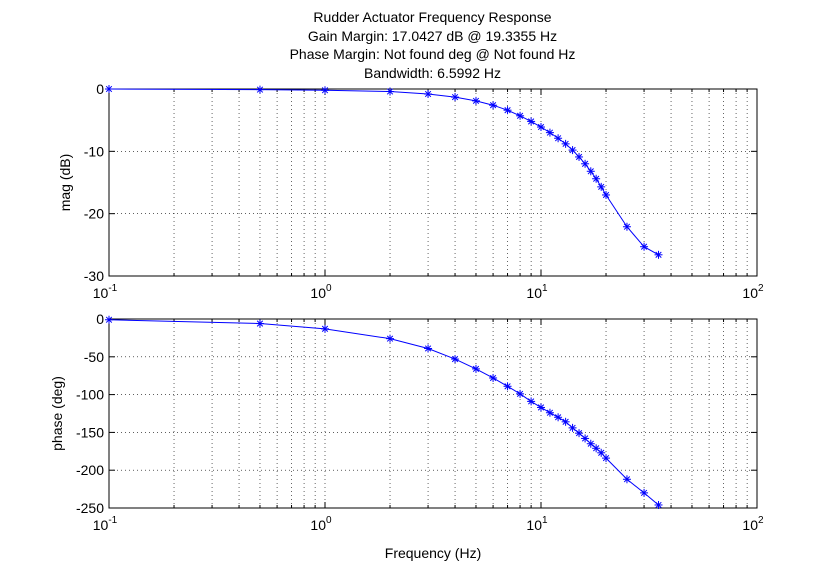 This screenshot has width=835, height=563. I want to click on x-axis-label: Frequency (Hz), so click(433, 553).